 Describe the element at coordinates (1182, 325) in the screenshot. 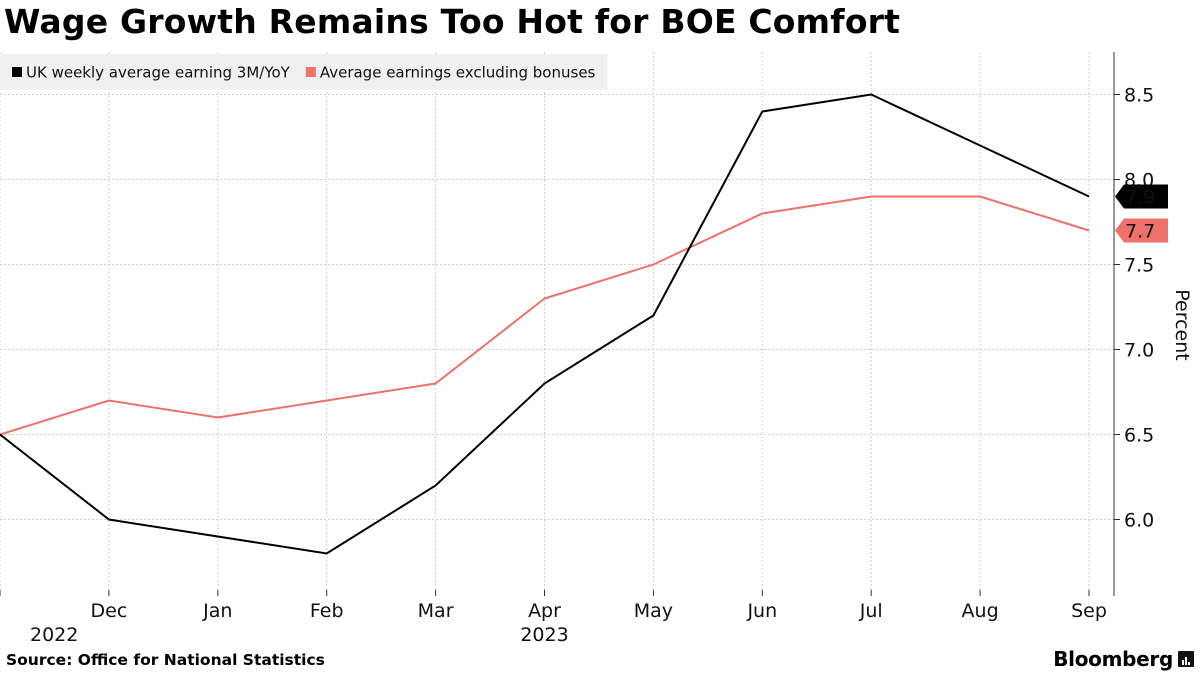

I see `y-axis-label: Percent` at that location.